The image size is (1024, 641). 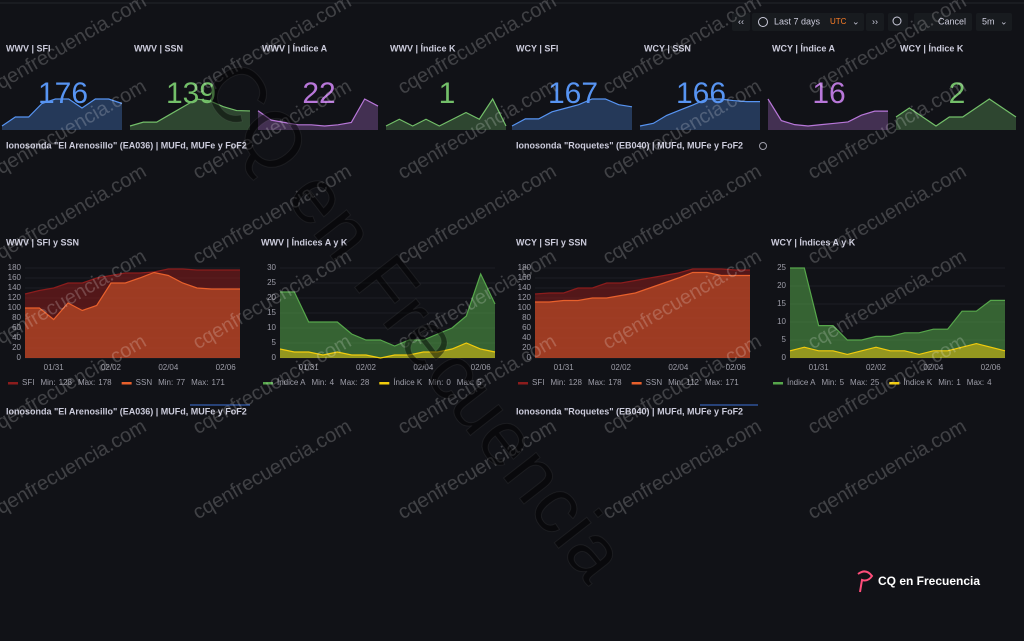 I want to click on legend-text: 4, so click(x=989, y=382).